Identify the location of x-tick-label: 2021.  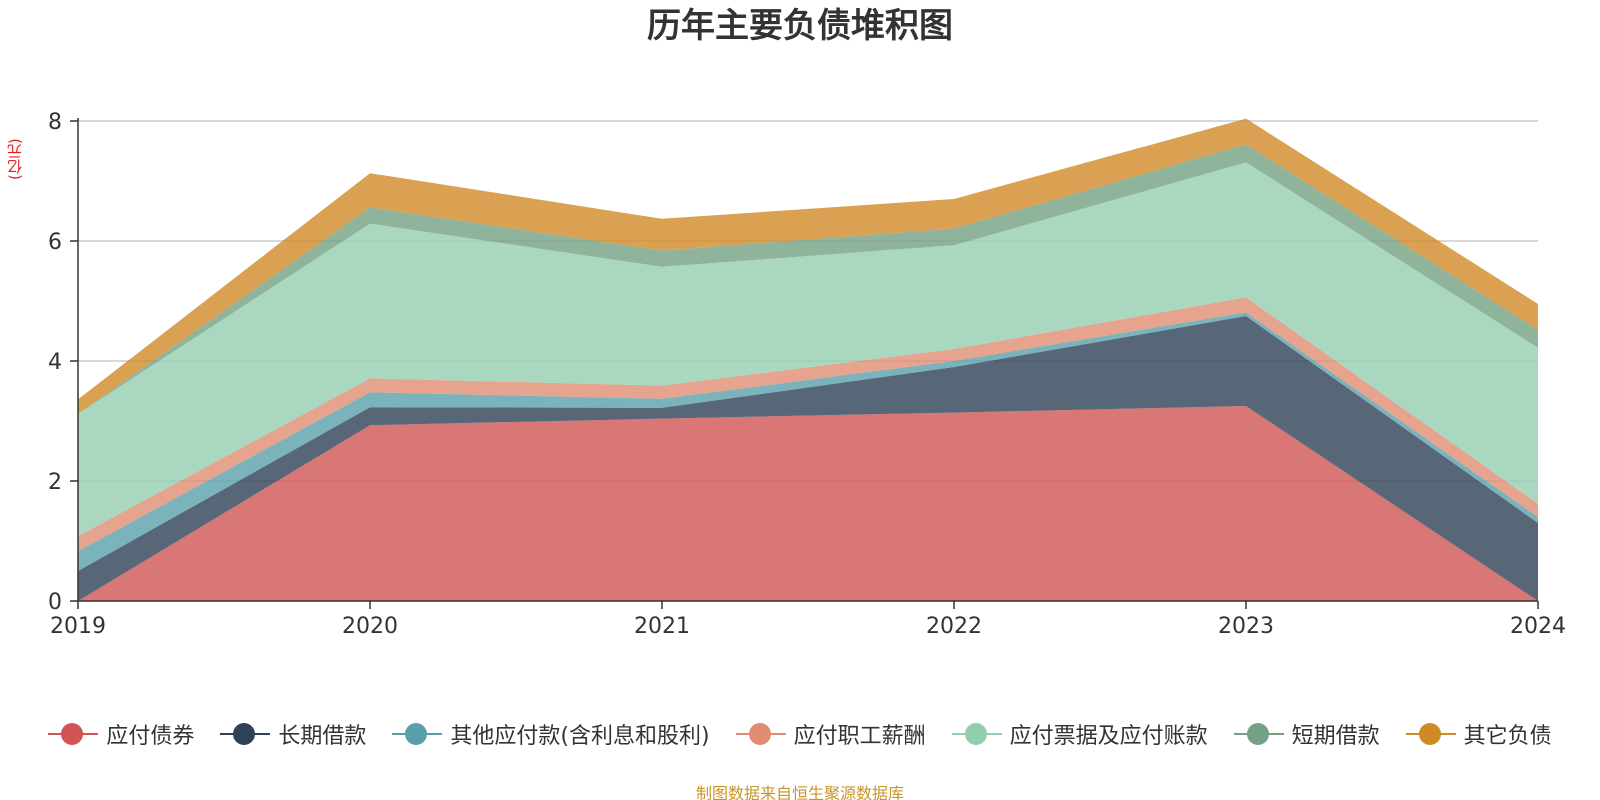
(662, 626).